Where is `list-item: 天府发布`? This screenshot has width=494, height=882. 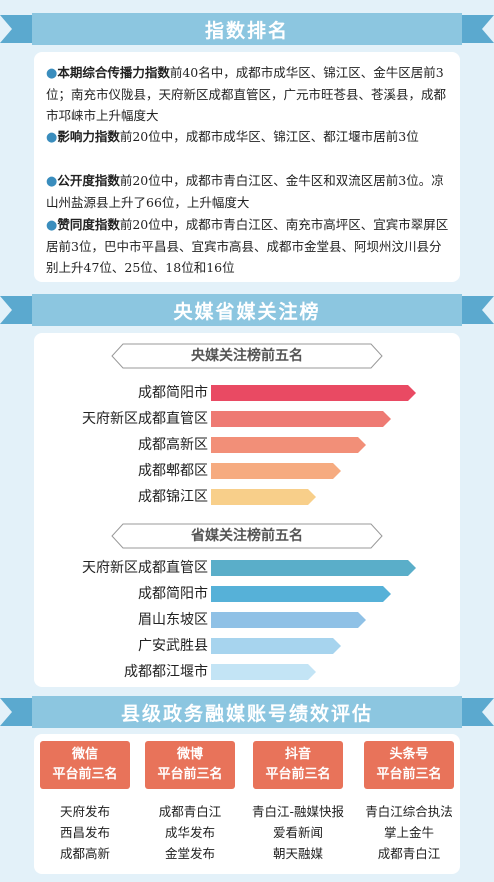 list-item: 天府发布 is located at coordinates (84, 811).